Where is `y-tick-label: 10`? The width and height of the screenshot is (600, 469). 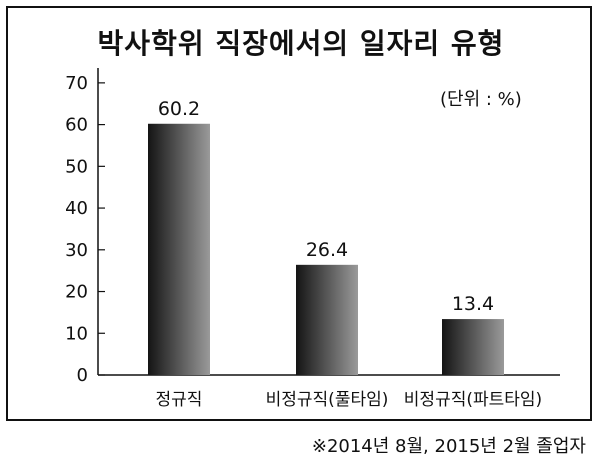 y-tick-label: 10 is located at coordinates (76, 333).